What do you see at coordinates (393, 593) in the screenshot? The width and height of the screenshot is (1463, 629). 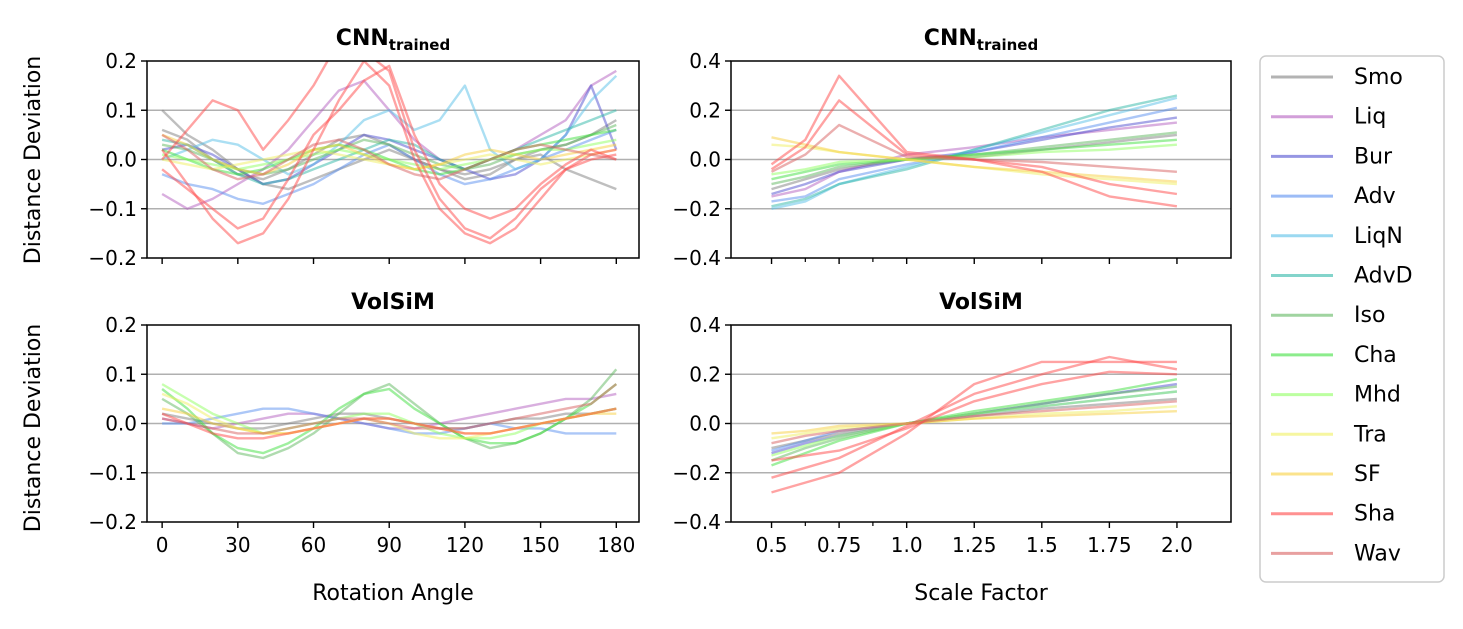 I see `x-axis-label: Rotation Angle` at bounding box center [393, 593].